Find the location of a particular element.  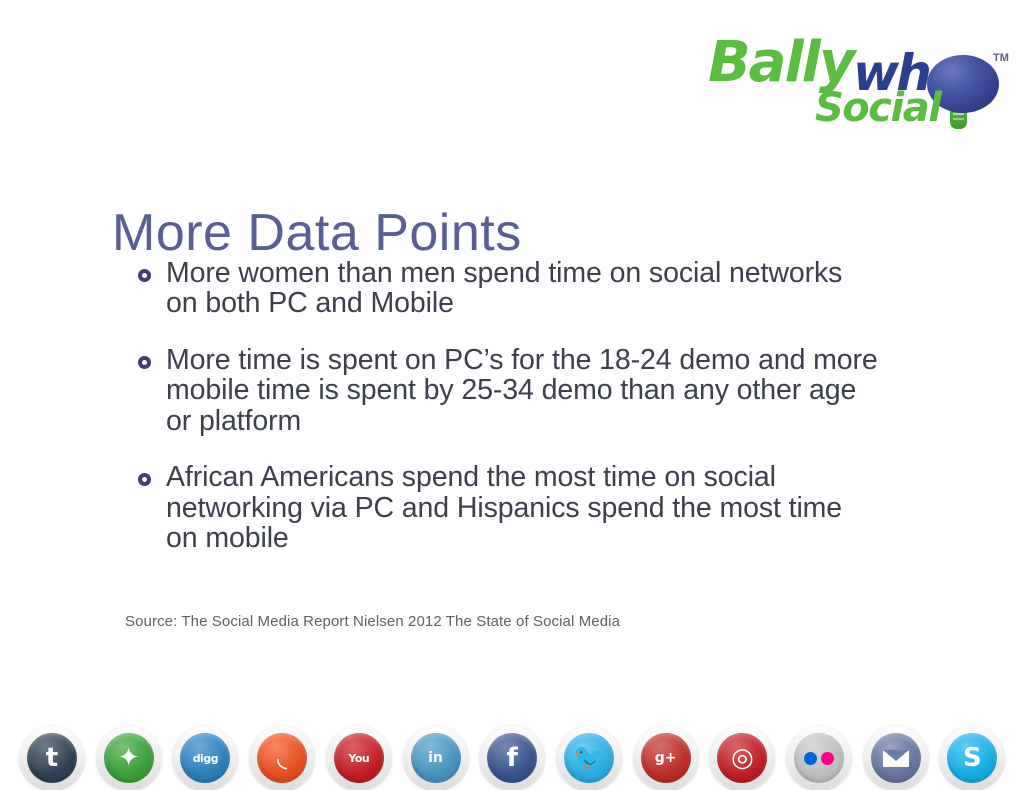

youtube-icon-badge: You is located at coordinates (358, 758).